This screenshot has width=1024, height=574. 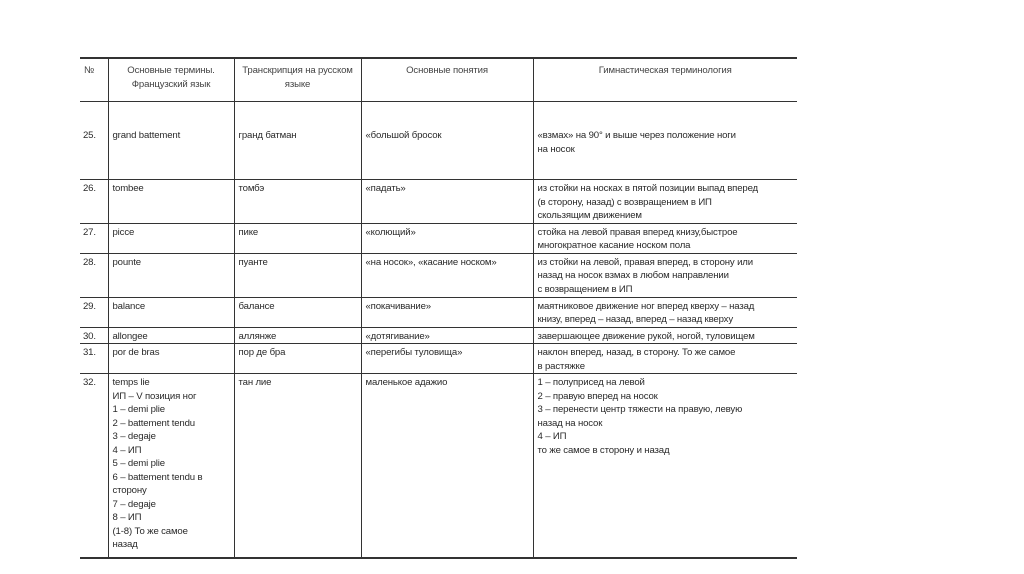 What do you see at coordinates (297, 79) in the screenshot?
I see `header-transcription: Транскрипция на русском языке` at bounding box center [297, 79].